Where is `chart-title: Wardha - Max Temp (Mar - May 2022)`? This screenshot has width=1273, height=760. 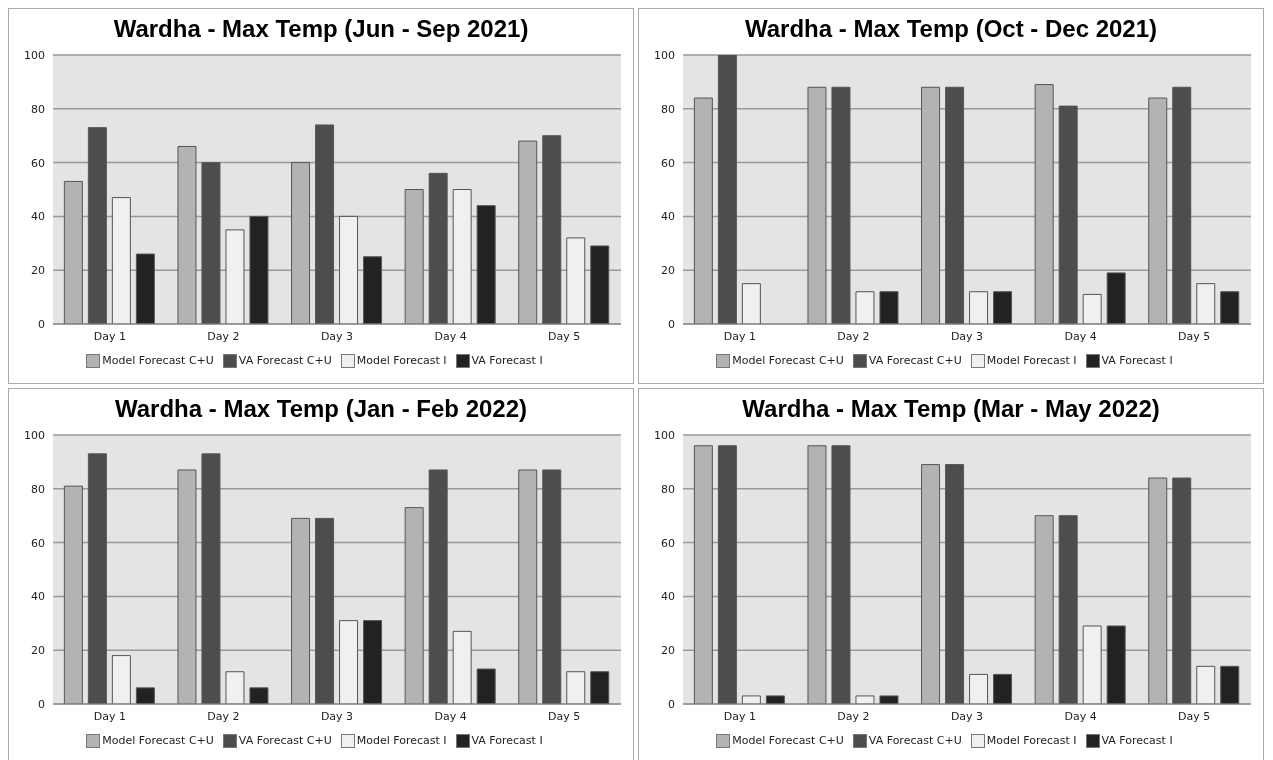 chart-title: Wardha - Max Temp (Mar - May 2022) is located at coordinates (951, 409).